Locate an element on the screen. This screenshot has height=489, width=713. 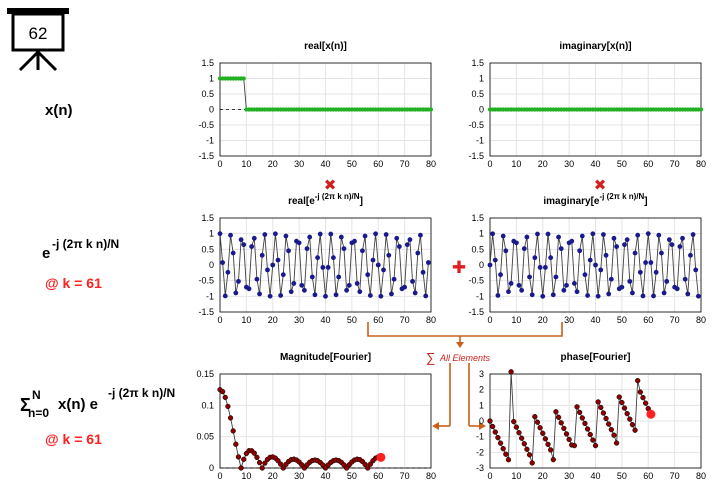
chart-title: imaginary[e-j (2π k n)/N] is located at coordinates (595, 199).